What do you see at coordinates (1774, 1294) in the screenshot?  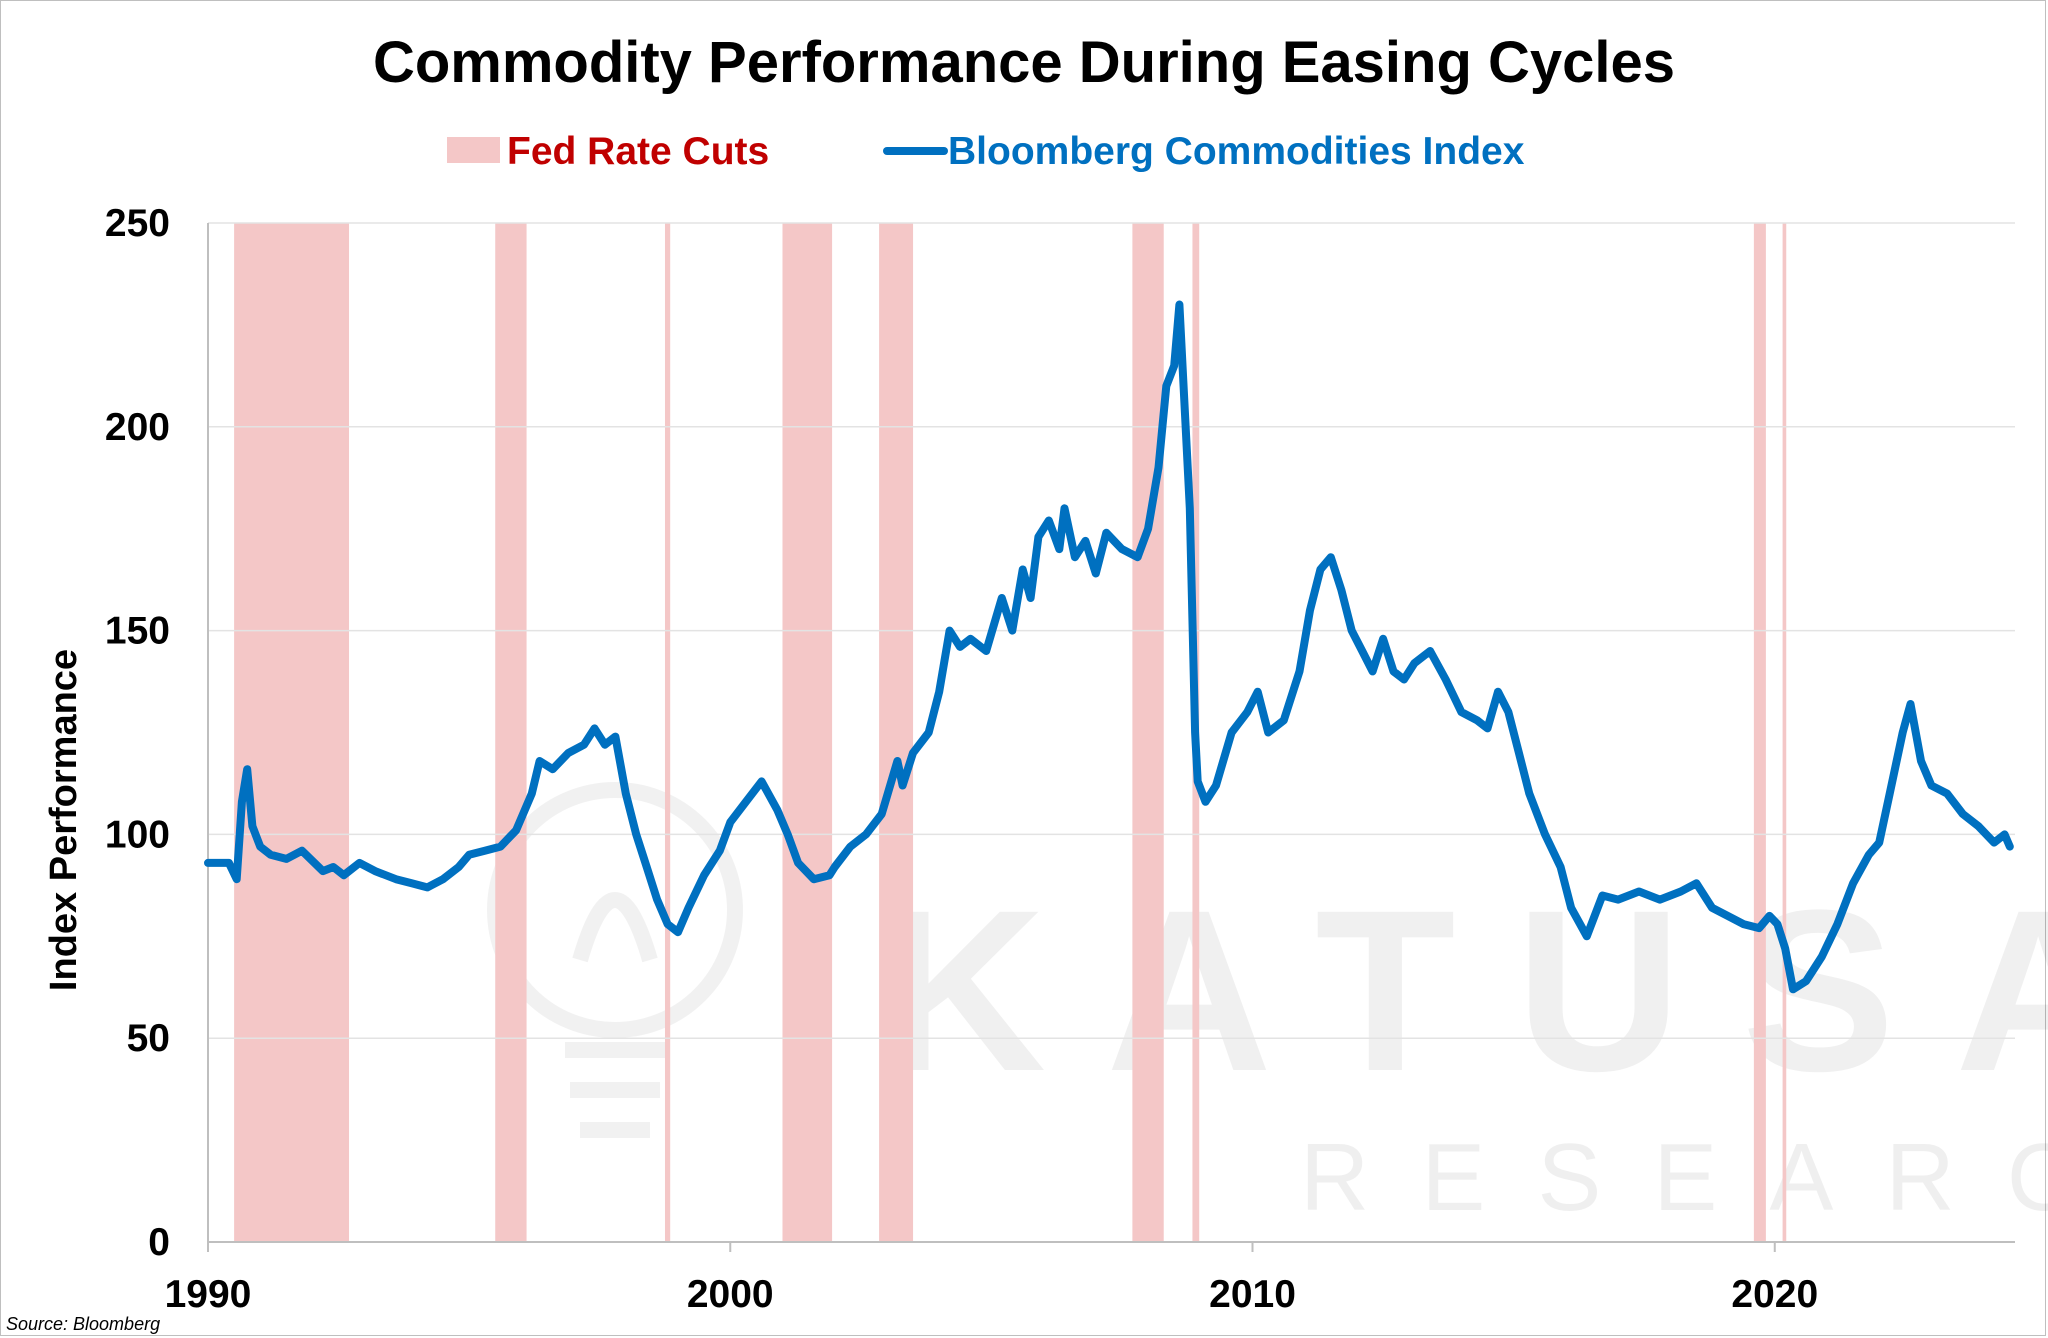 I see `x-tick-label-2020: 2020` at bounding box center [1774, 1294].